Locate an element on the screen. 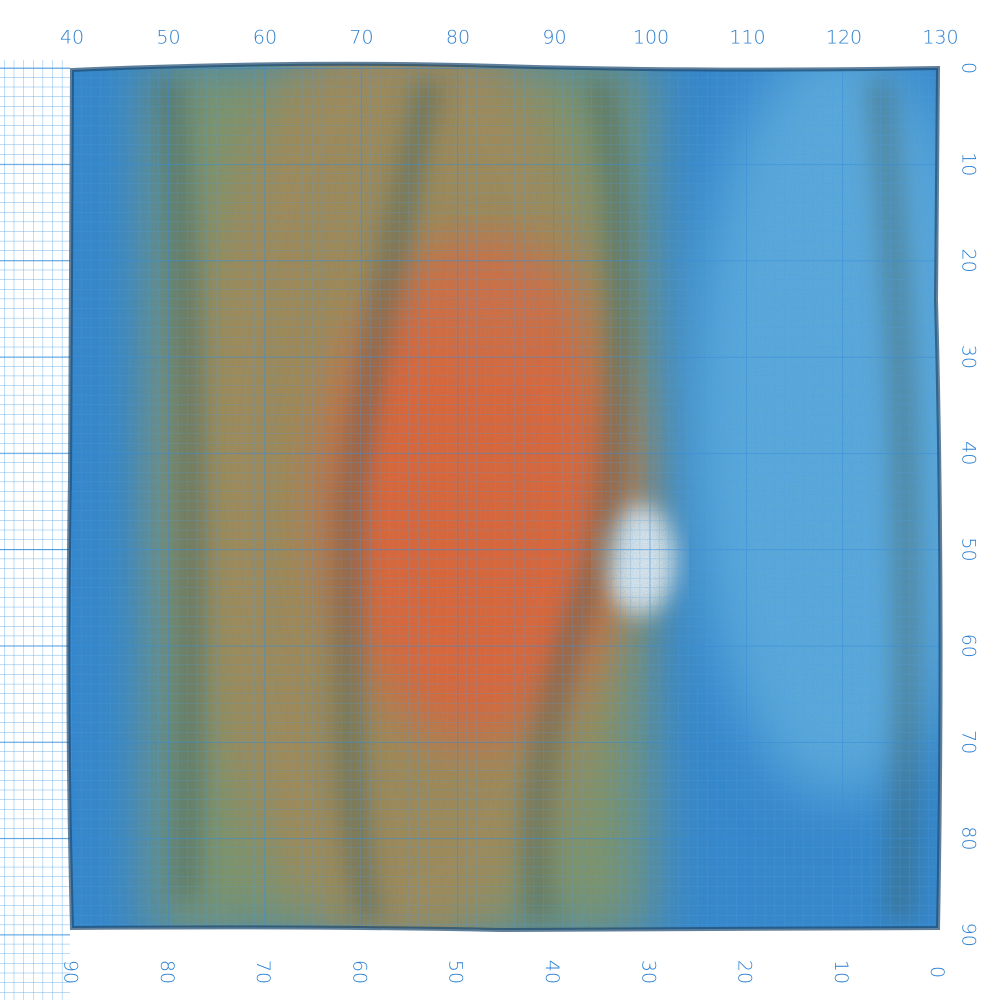  right-scale-label: 40 is located at coordinates (969, 453).